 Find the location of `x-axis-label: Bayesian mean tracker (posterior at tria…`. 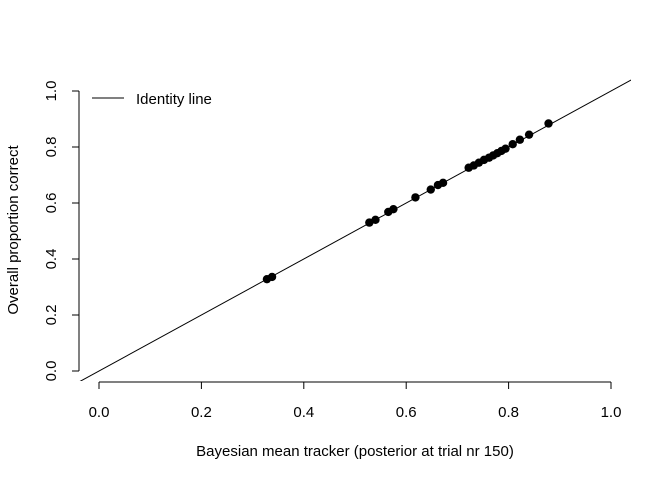

x-axis-label: Bayesian mean tracker (posterior at tria… is located at coordinates (355, 451).